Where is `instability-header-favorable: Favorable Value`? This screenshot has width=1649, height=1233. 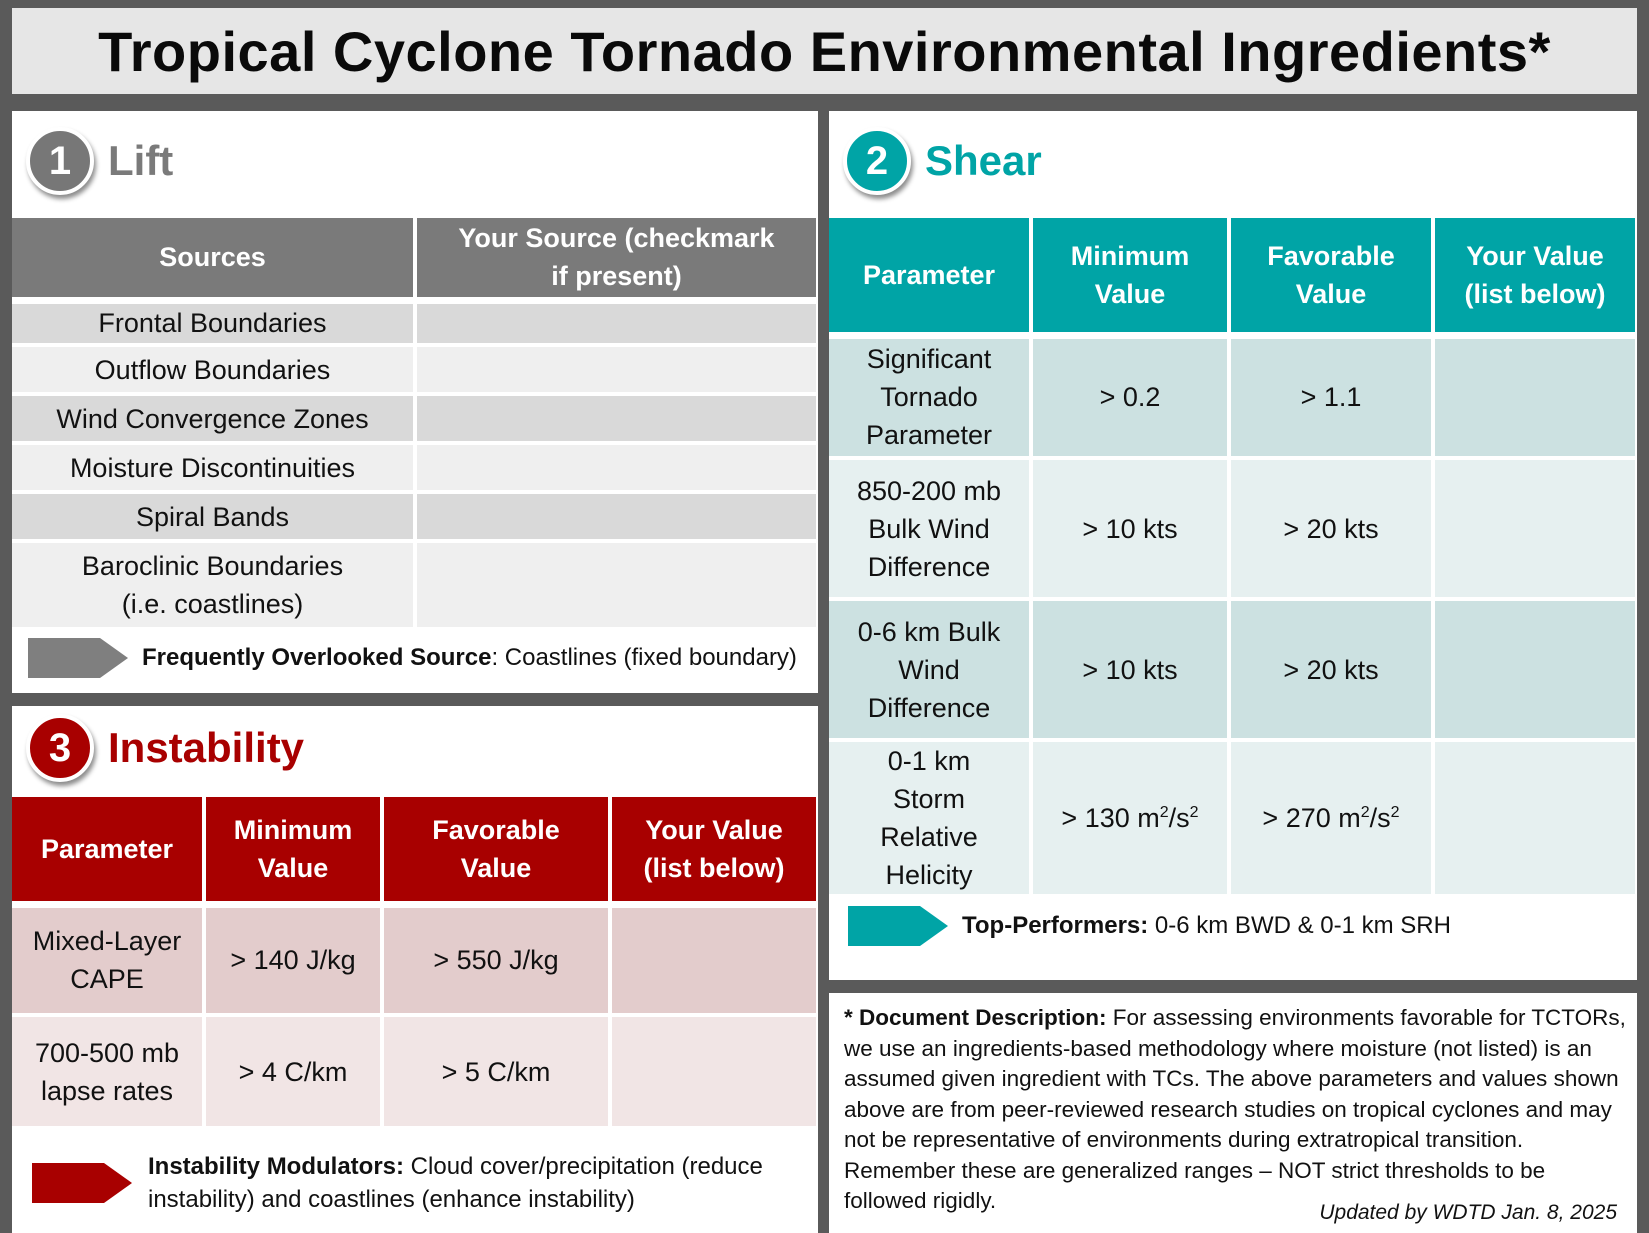
instability-header-favorable: Favorable Value is located at coordinates (497, 852).